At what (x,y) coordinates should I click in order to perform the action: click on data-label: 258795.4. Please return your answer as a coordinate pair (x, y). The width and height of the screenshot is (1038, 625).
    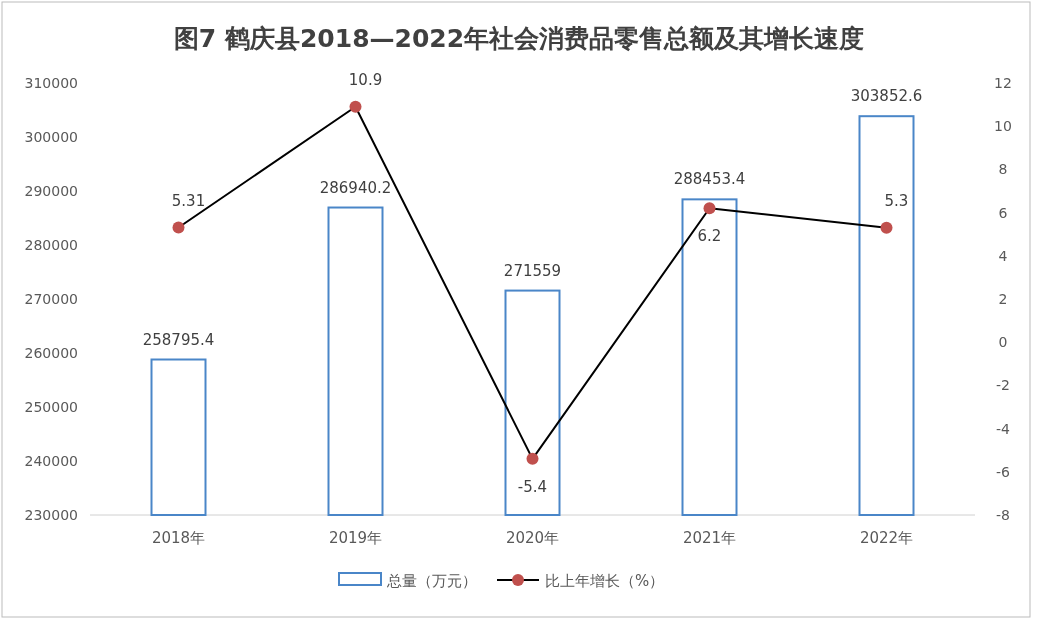
    Looking at the image, I should click on (178, 339).